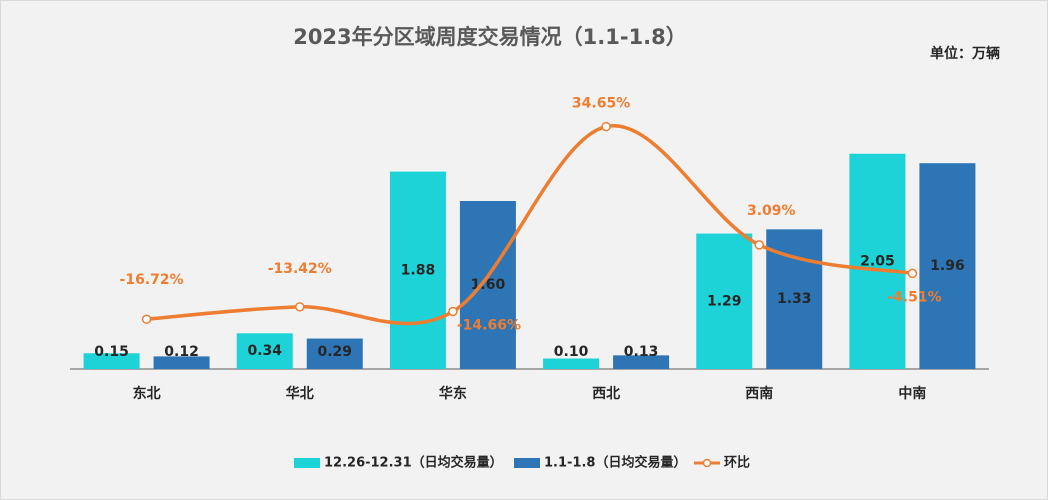 The height and width of the screenshot is (500, 1048). Describe the element at coordinates (147, 393) in the screenshot. I see `x-tick-label: 东北` at that location.